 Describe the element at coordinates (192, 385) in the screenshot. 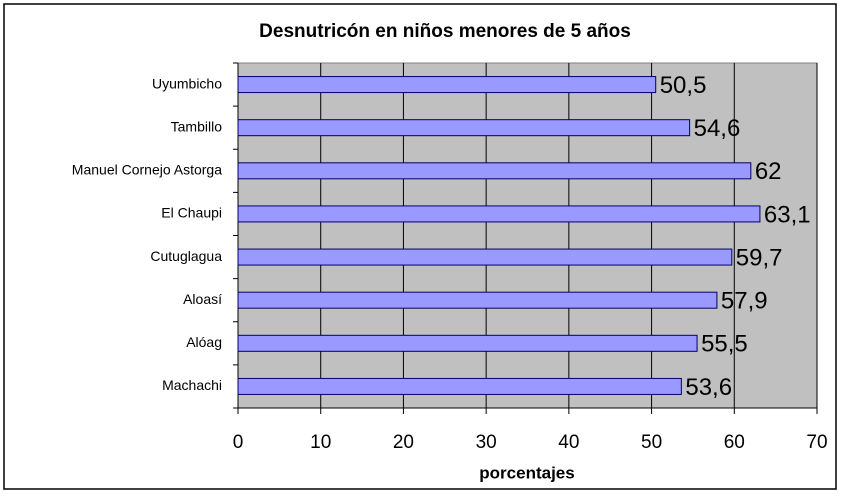

I see `y-tick-label: Machachi` at that location.